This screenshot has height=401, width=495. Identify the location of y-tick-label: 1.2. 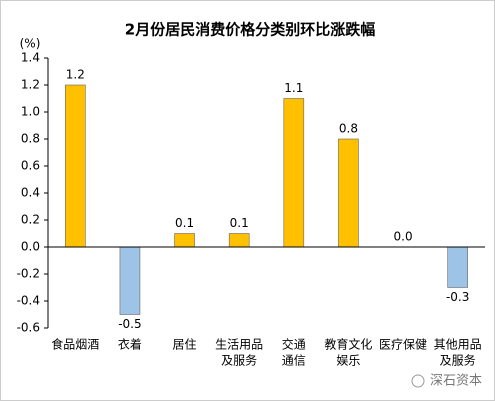
(30, 85).